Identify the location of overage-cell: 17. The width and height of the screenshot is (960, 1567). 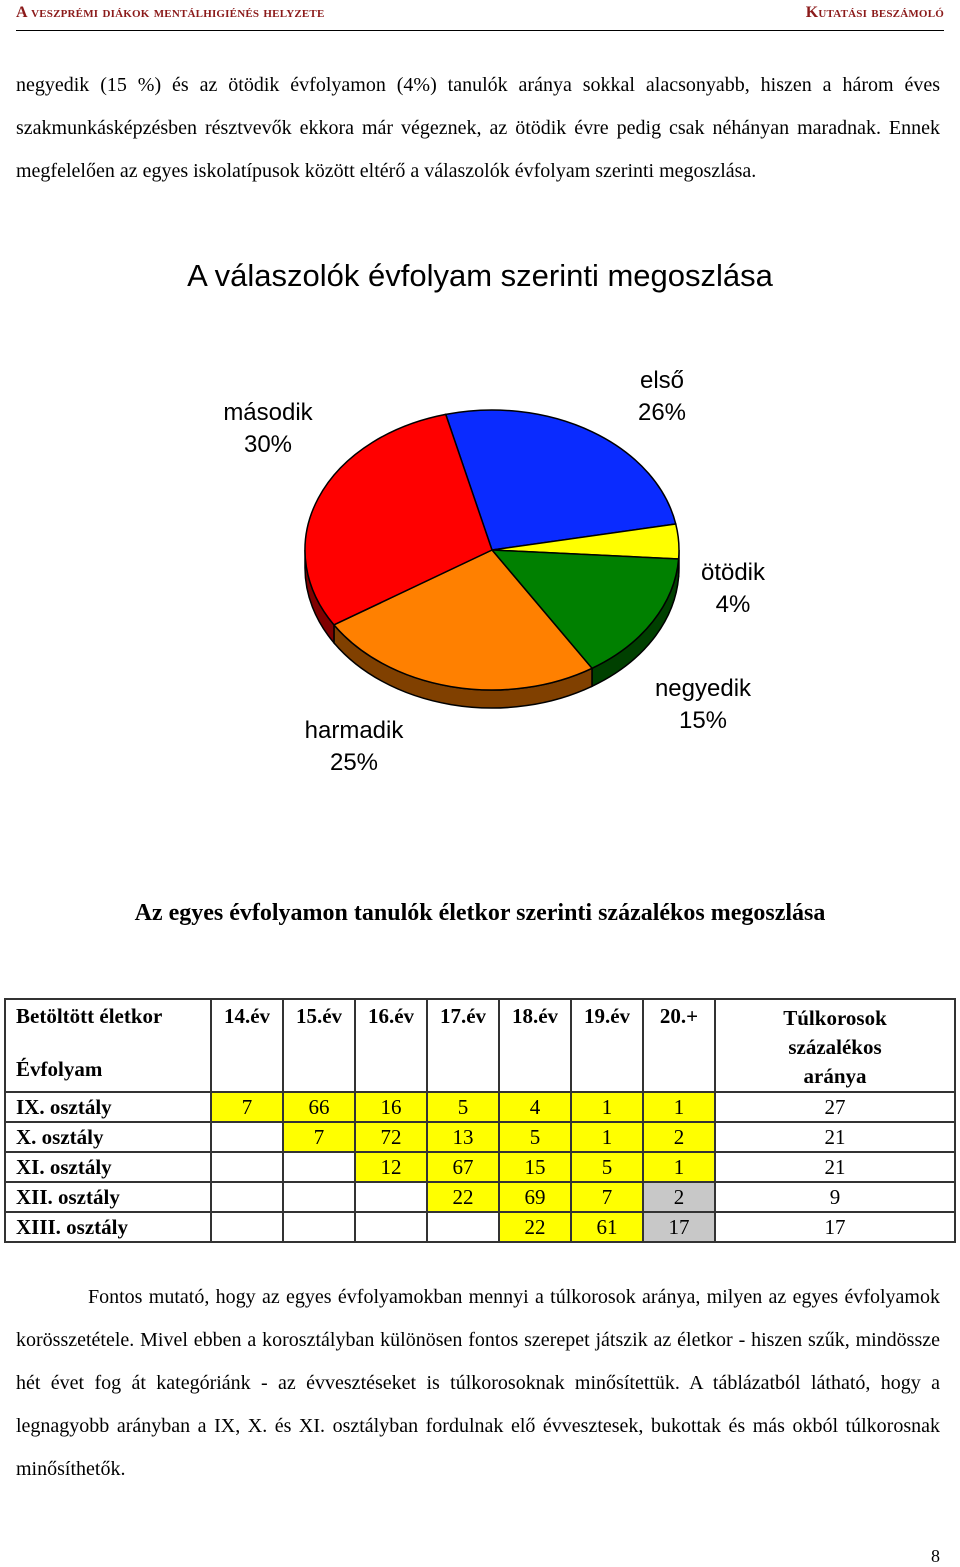
(835, 1227).